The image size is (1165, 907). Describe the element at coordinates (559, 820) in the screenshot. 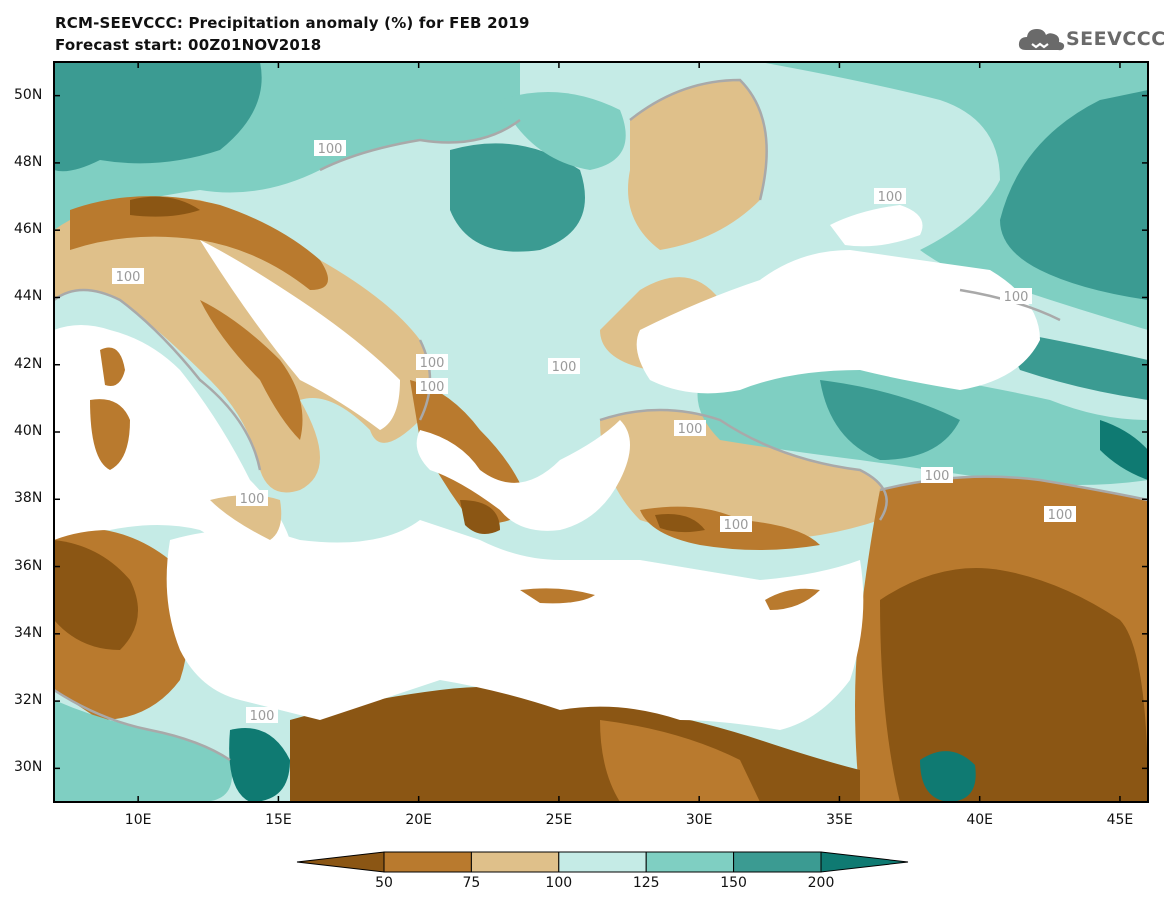

I see `lon-tick-label: 25E` at that location.